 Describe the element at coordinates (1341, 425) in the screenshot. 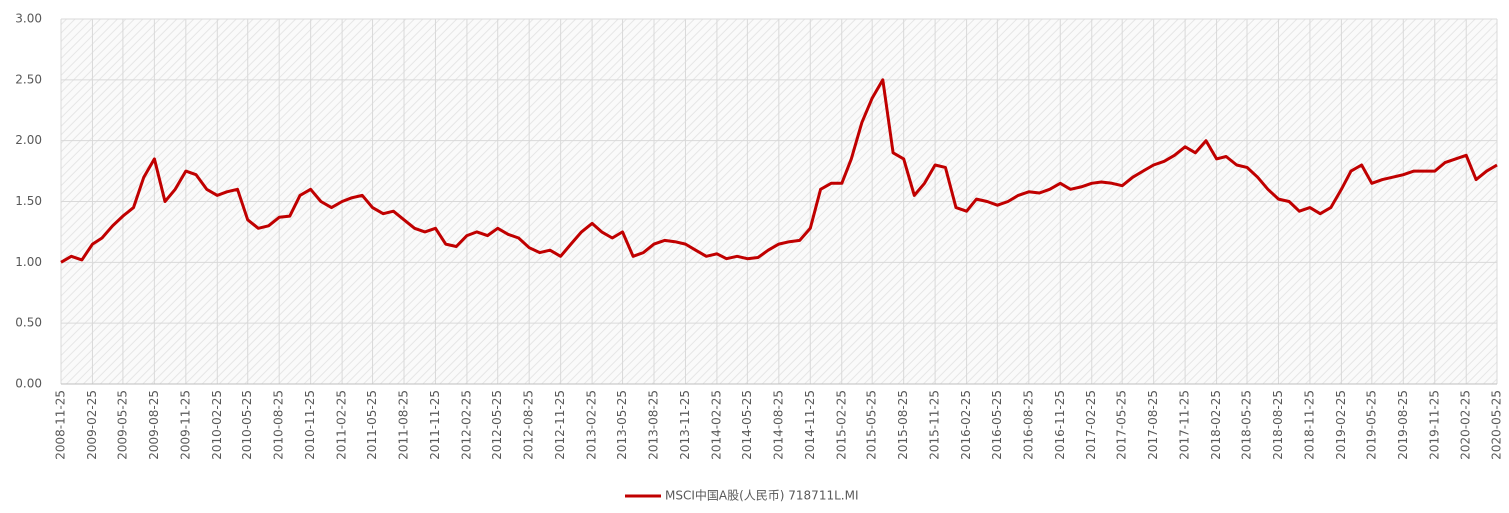

I see `x-tick-label: 2019-02-25` at that location.